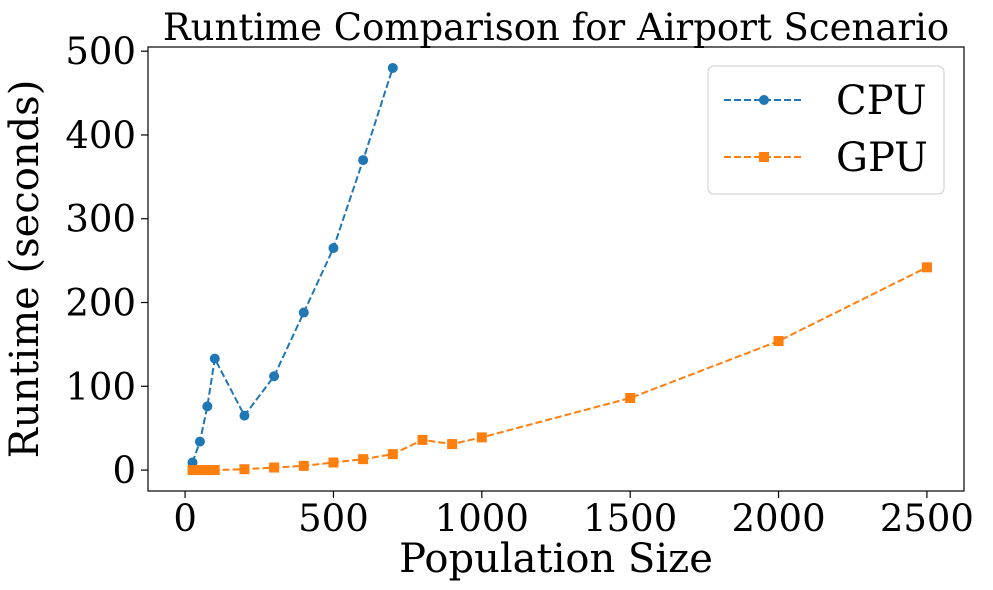 This screenshot has width=993, height=590. Describe the element at coordinates (185, 518) in the screenshot. I see `x-tick-label: 0` at that location.